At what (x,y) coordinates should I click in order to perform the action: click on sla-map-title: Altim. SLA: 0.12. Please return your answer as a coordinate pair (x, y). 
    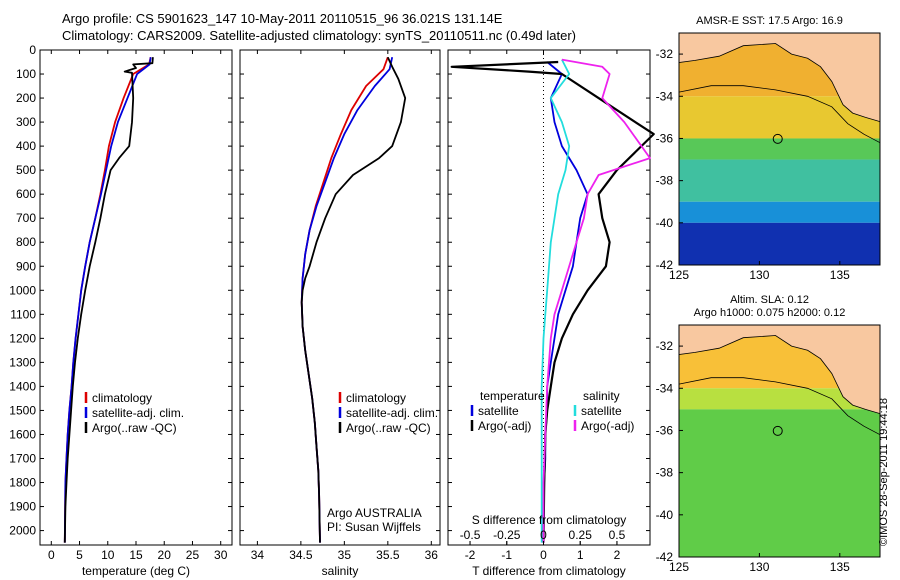
    Looking at the image, I should click on (769, 300).